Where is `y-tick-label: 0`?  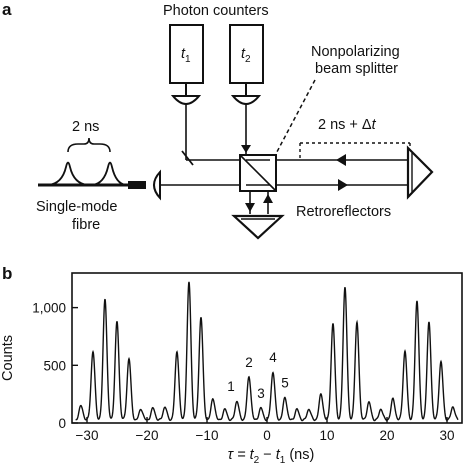 y-tick-label: 0 is located at coordinates (62, 423).